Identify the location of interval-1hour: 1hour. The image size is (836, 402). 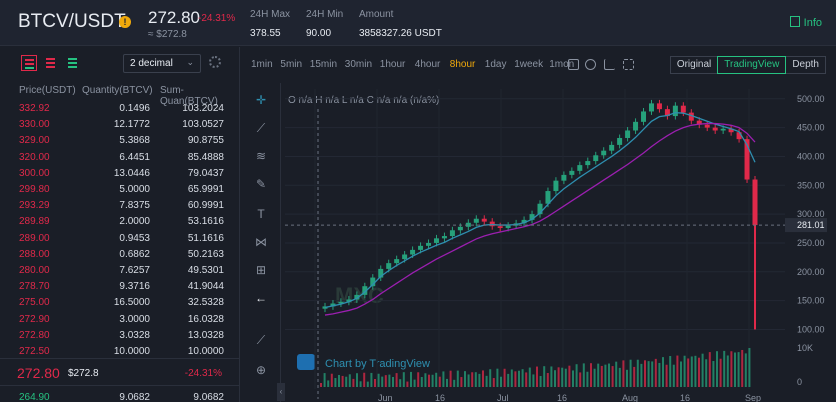
(392, 64).